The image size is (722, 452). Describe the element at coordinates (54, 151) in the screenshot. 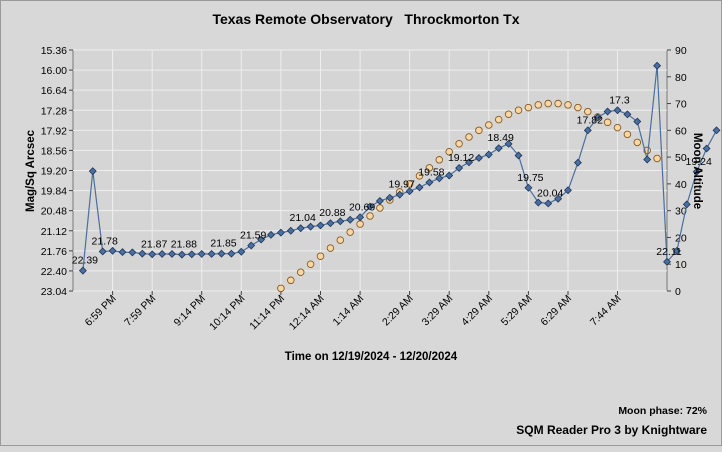

I see `y-left-tick-label: 18.56` at that location.